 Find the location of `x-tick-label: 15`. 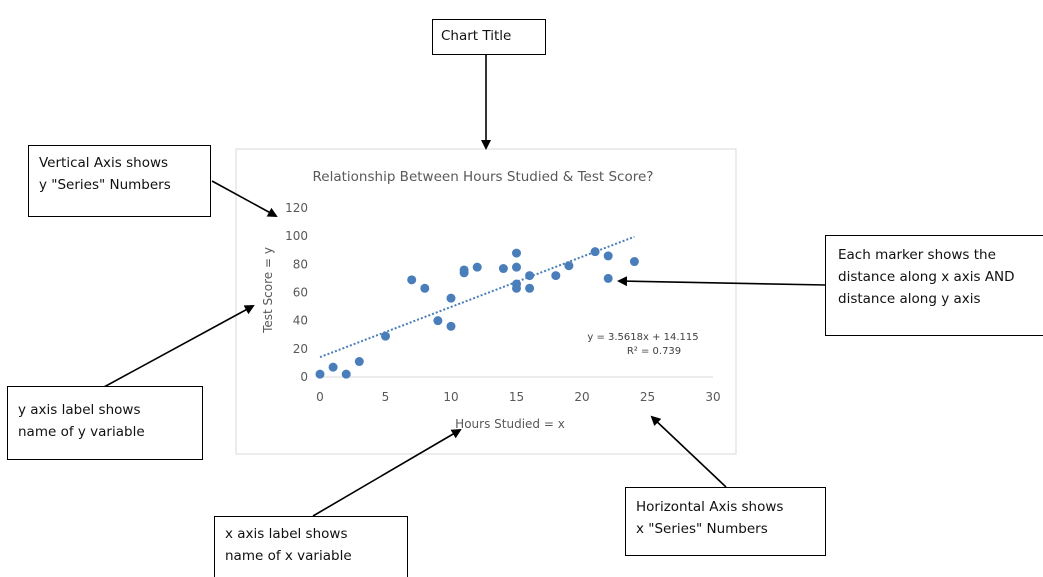

x-tick-label: 15 is located at coordinates (516, 397).